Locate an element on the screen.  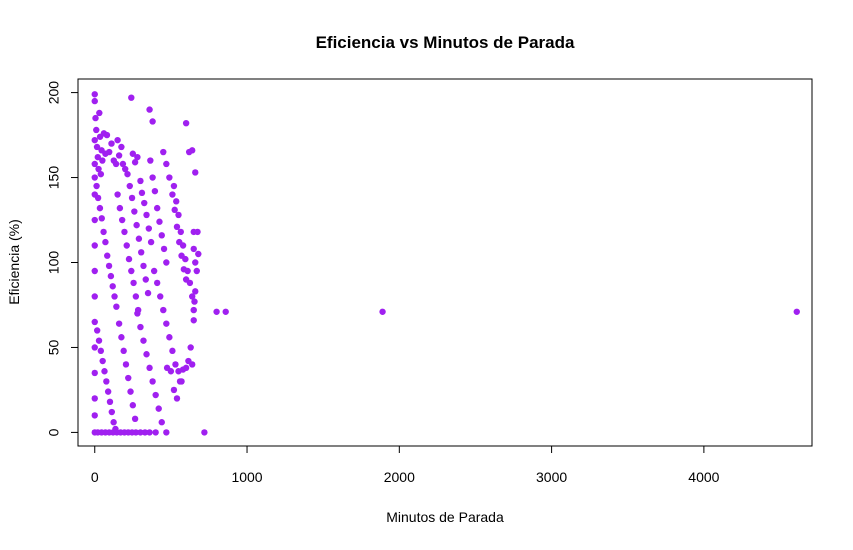
y-tick-label: 200 is located at coordinates (54, 93).